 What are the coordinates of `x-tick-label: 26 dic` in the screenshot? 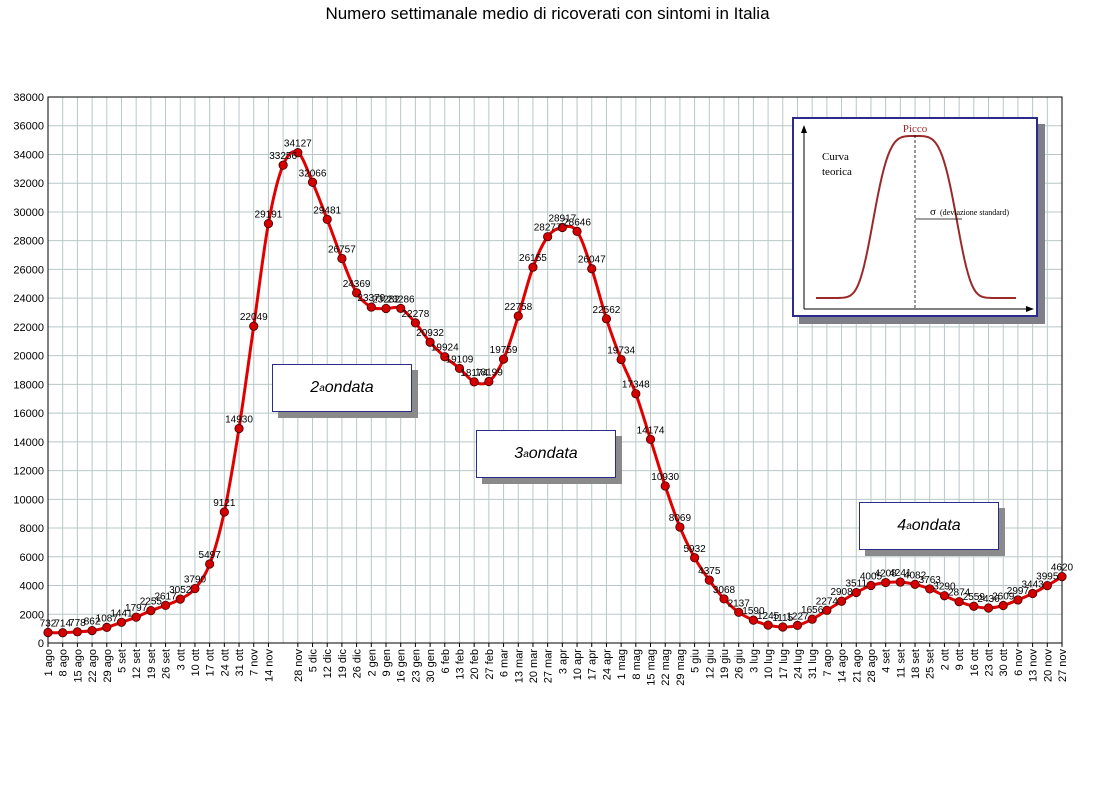 It's located at (358, 664).